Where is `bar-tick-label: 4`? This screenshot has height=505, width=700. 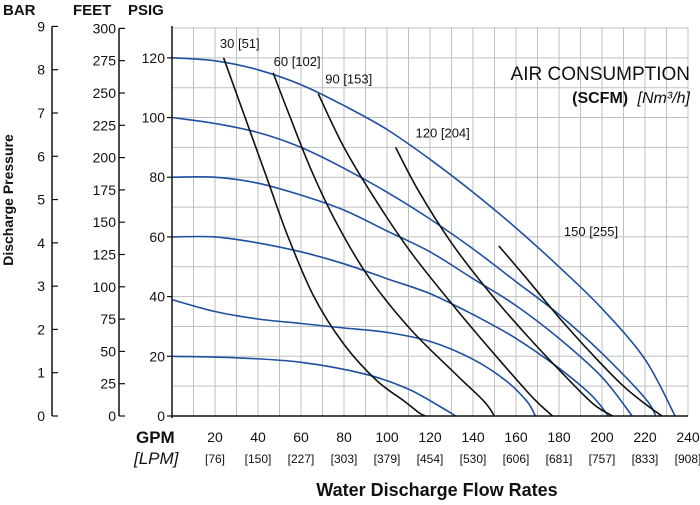 bar-tick-label: 4 is located at coordinates (41, 243).